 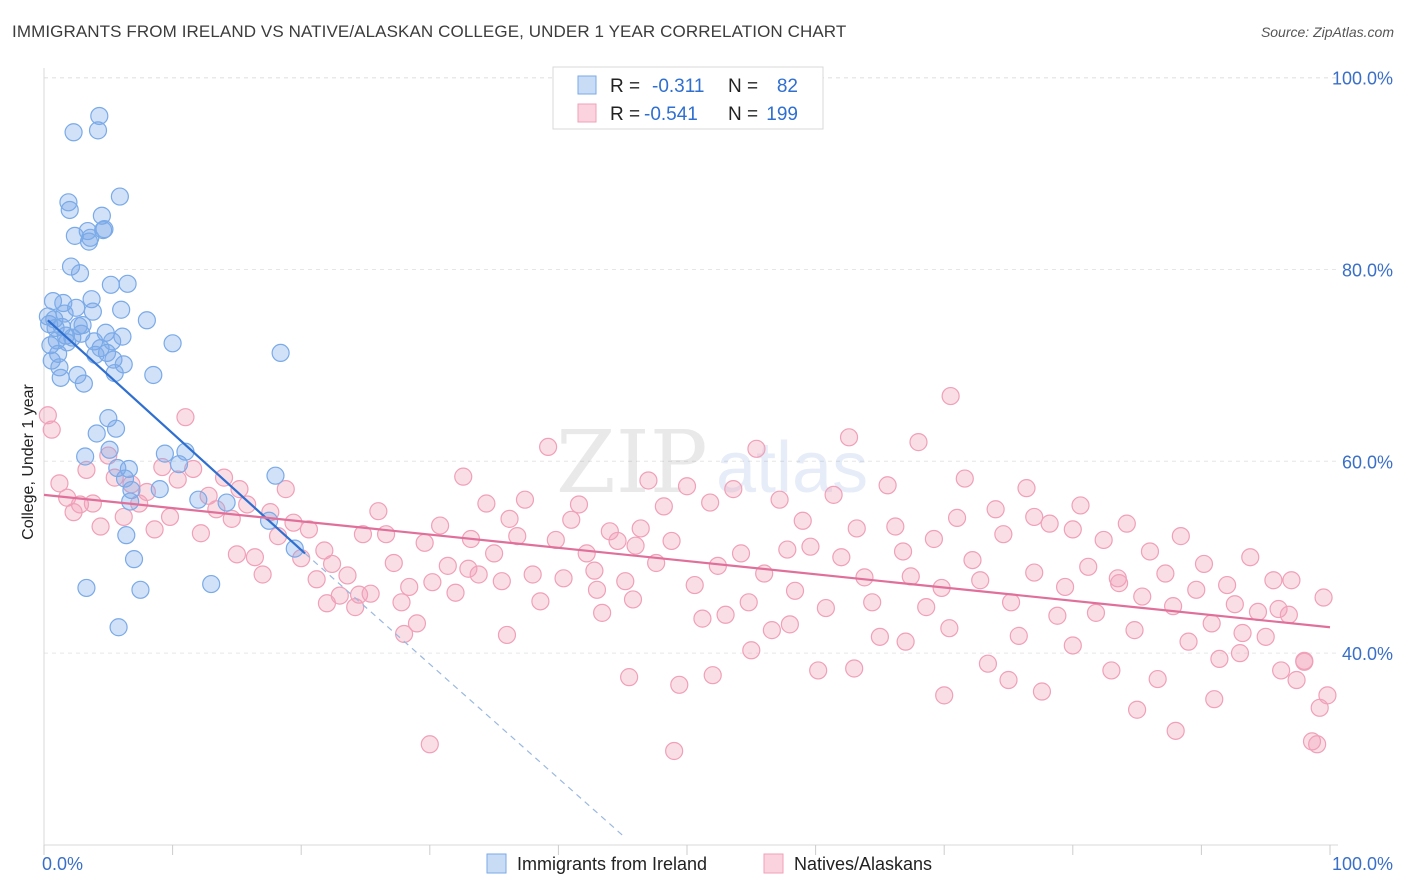 I want to click on y-tick-labels: 40.0% 60.0% 80.0% 100.0%, so click(x=1362, y=367).